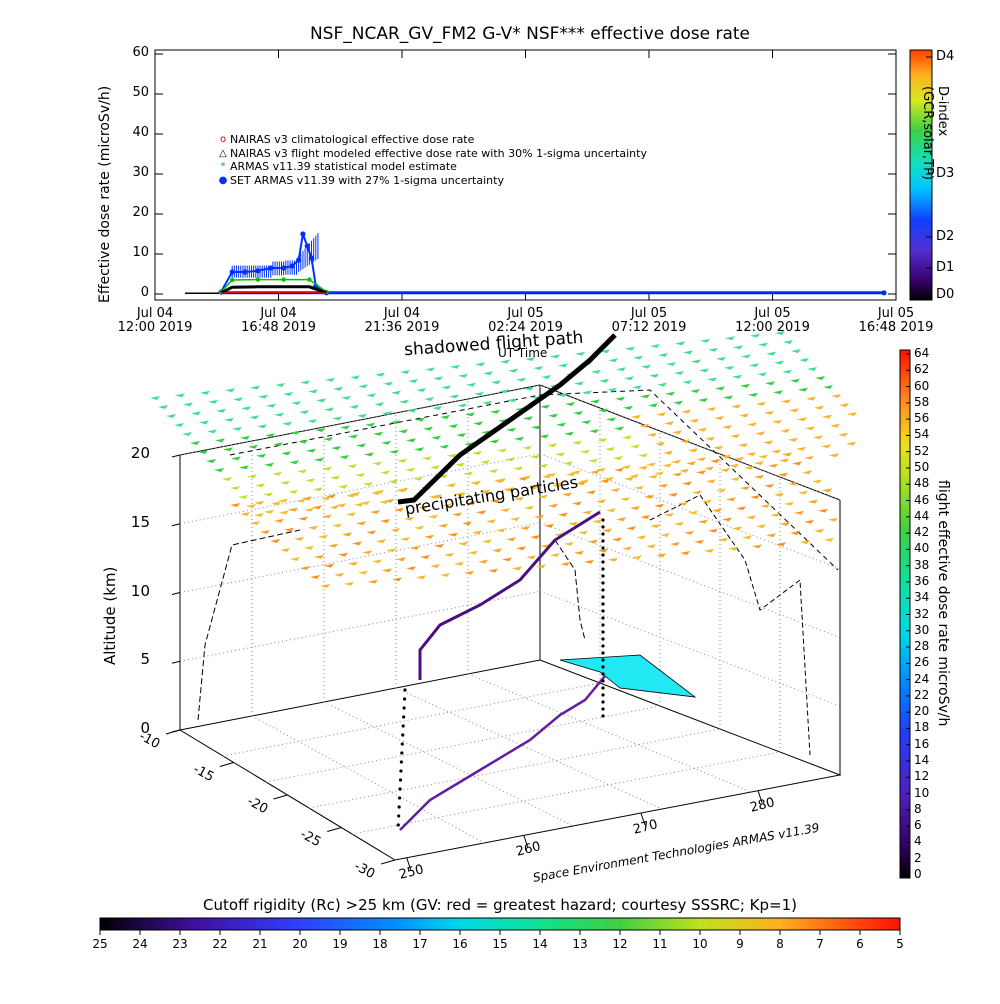 Image resolution: width=1000 pixels, height=1004 pixels. What do you see at coordinates (918, 841) in the screenshot?
I see `right-colorbar-tick-label: 4` at bounding box center [918, 841].